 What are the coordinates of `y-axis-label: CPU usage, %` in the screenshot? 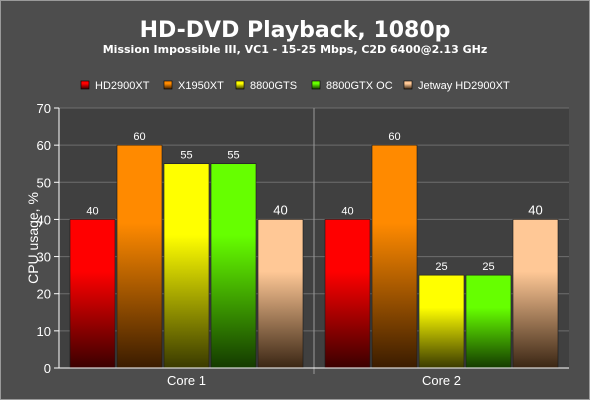 It's located at (33, 238).